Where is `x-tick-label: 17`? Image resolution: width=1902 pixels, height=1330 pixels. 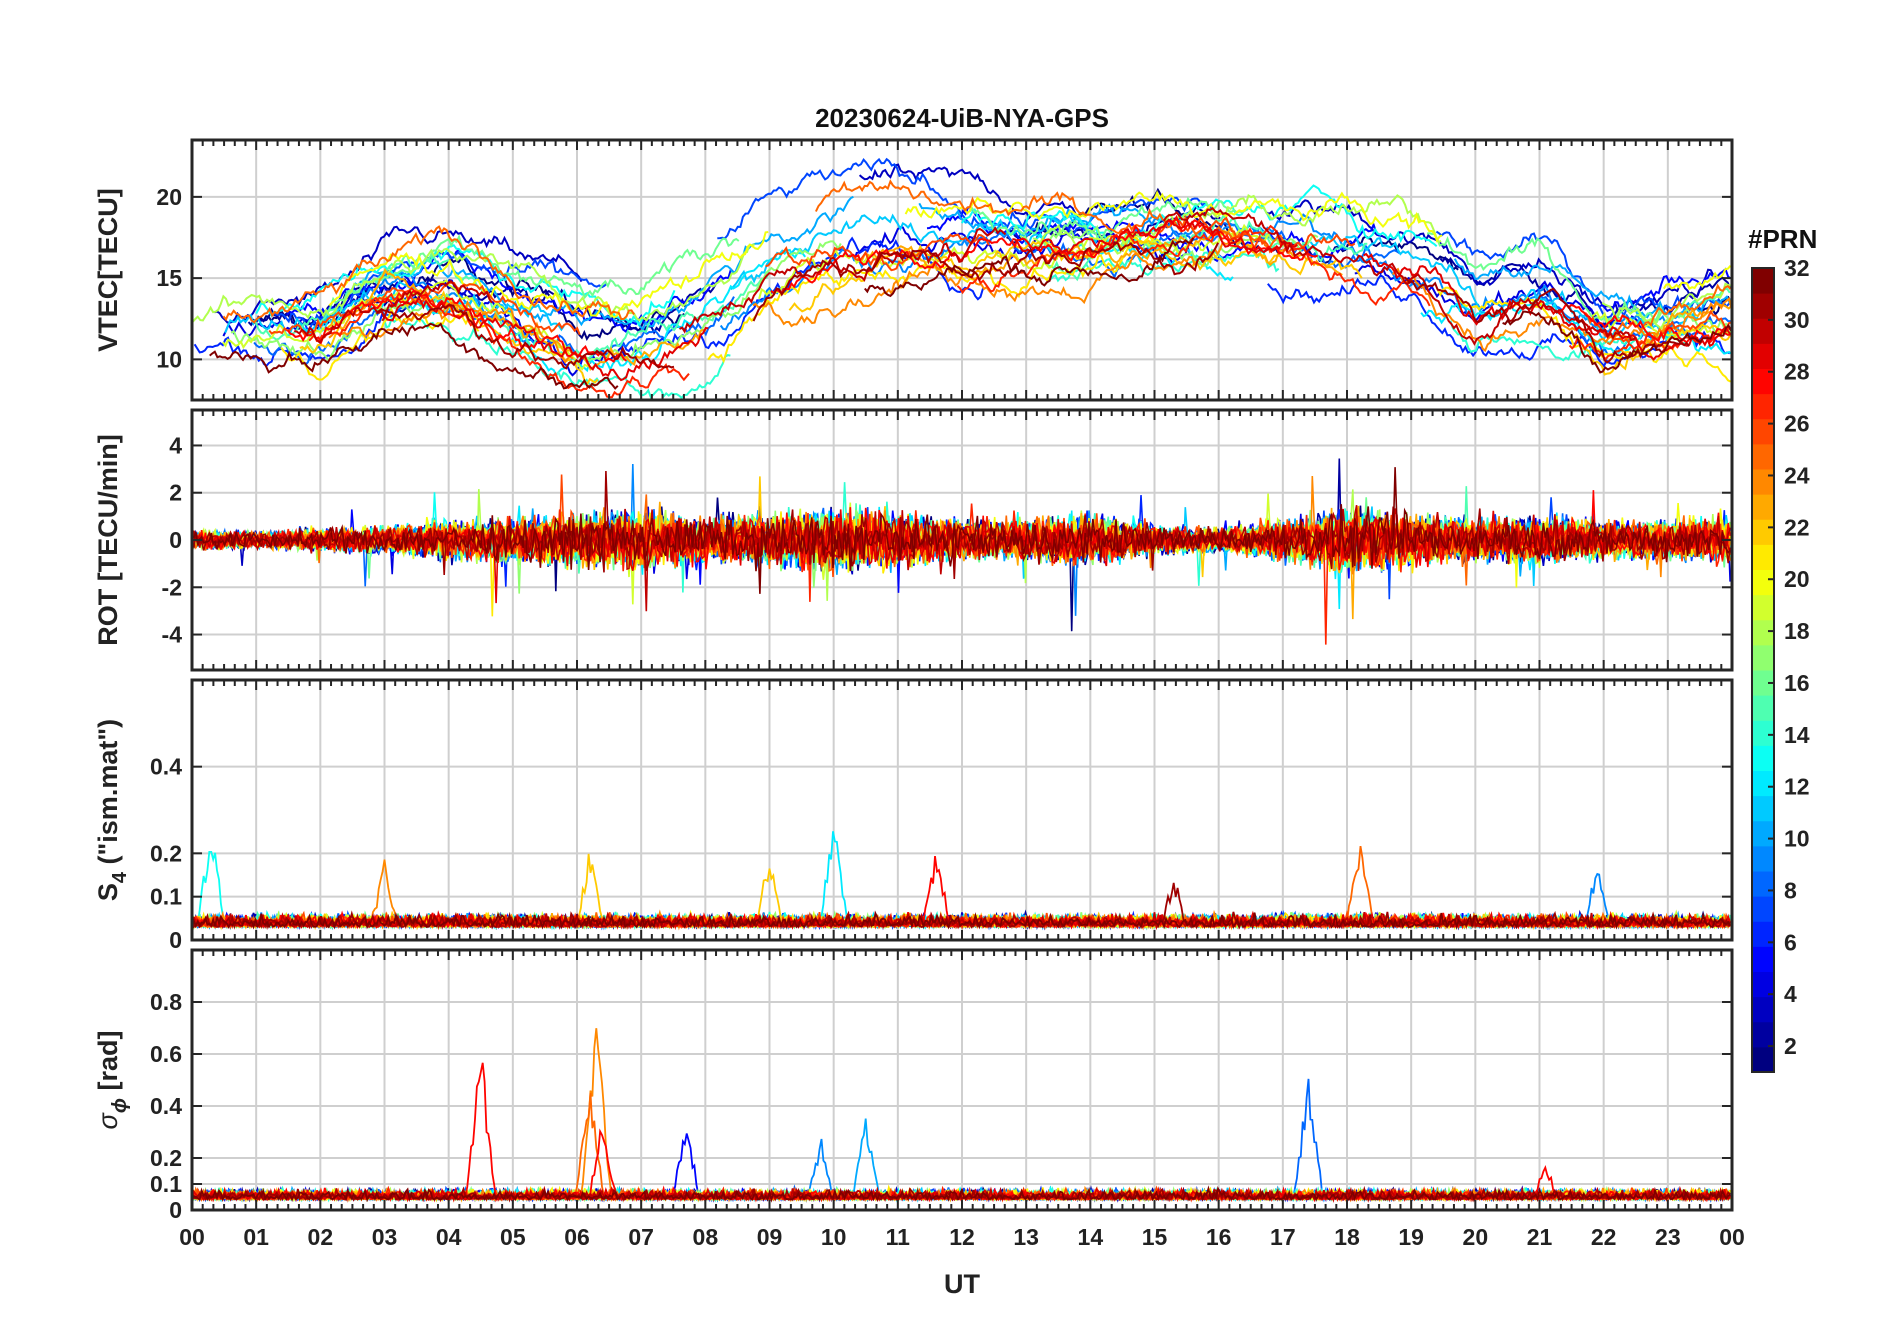 x-tick-label: 17 is located at coordinates (1283, 1237).